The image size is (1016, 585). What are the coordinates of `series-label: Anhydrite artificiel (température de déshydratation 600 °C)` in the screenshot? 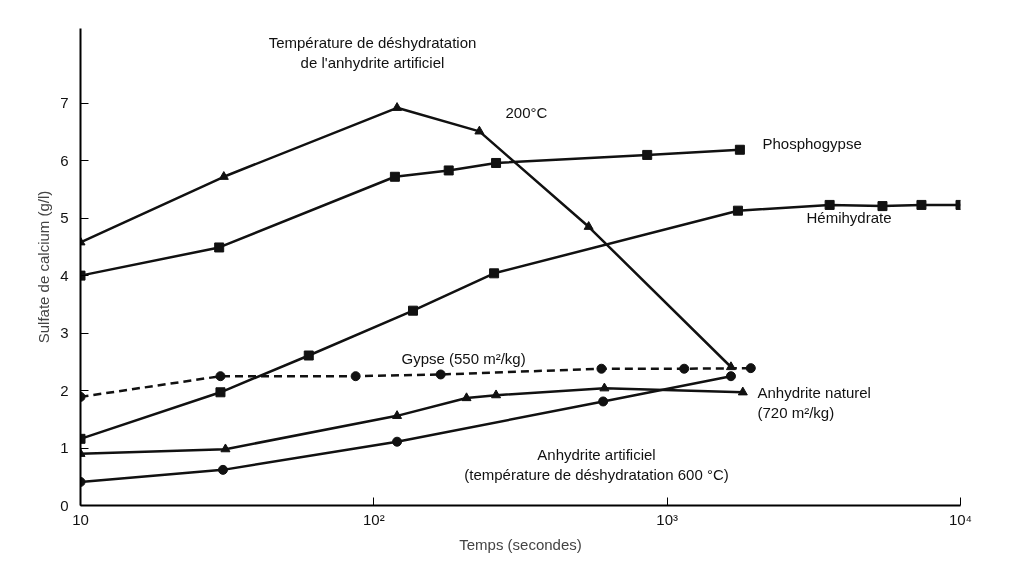 It's located at (596, 464).